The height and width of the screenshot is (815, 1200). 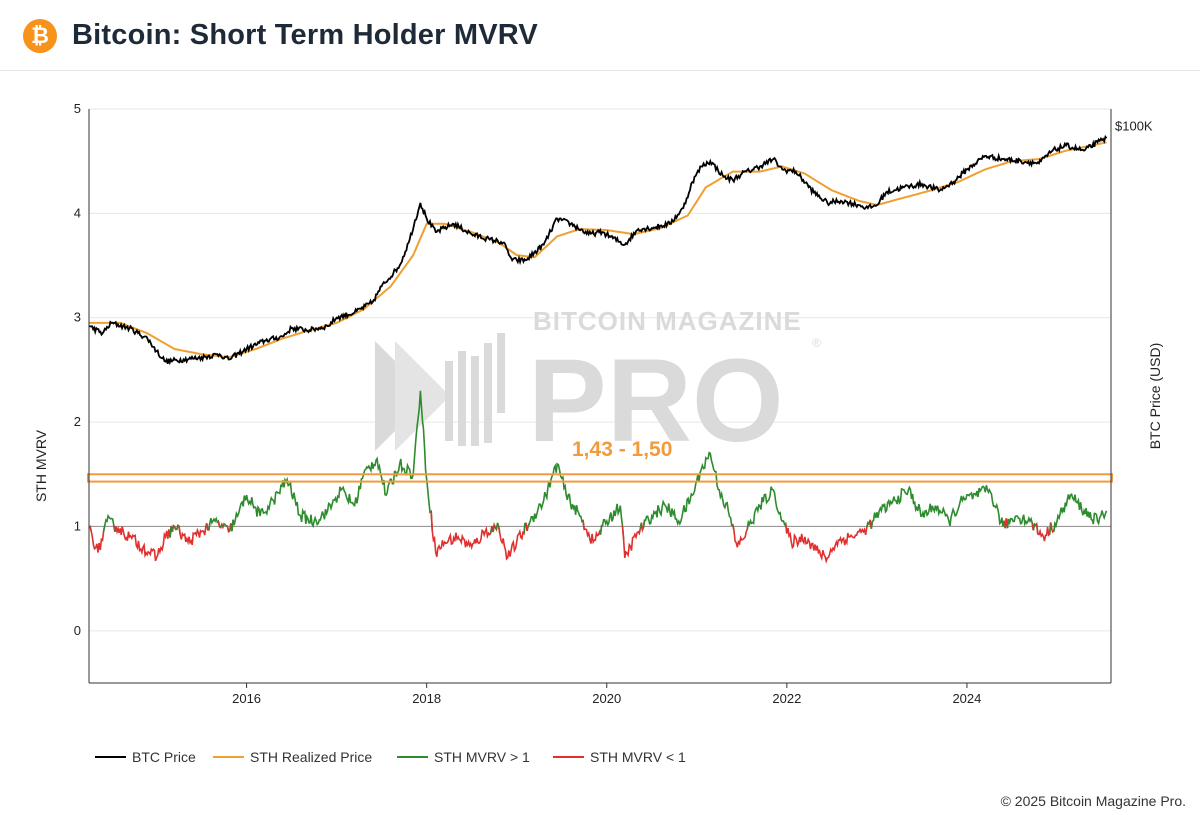 What do you see at coordinates (622, 449) in the screenshot?
I see `annotation-label: 1,43 - 1,50` at bounding box center [622, 449].